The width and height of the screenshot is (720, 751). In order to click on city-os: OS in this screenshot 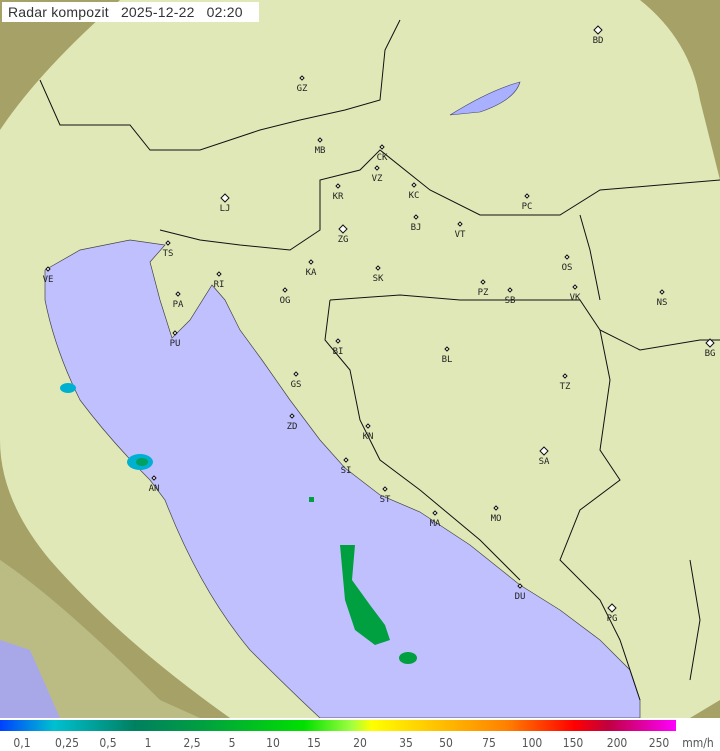, I will do `click(567, 263)`.